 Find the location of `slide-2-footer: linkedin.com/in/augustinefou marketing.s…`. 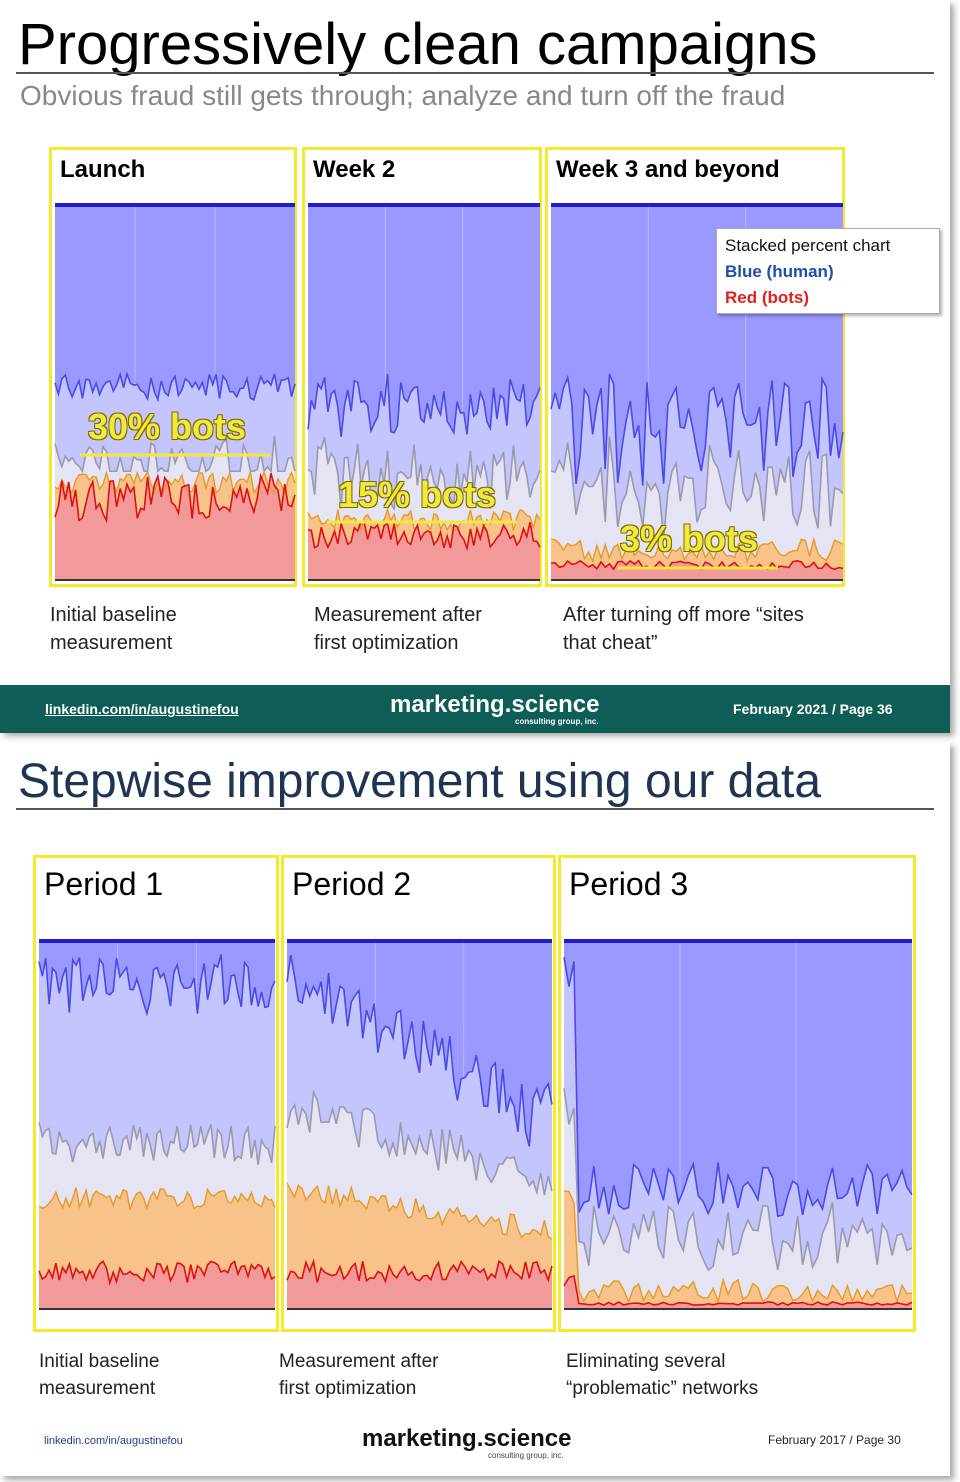

slide-2-footer: linkedin.com/in/augustinefou marketing.s… is located at coordinates (475, 1445).